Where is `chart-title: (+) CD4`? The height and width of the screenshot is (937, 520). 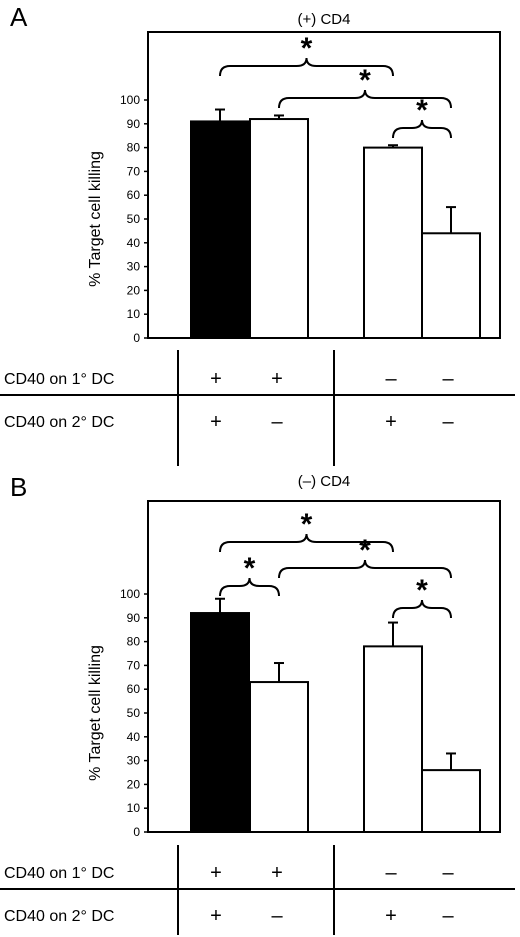 chart-title: (+) CD4 is located at coordinates (324, 19).